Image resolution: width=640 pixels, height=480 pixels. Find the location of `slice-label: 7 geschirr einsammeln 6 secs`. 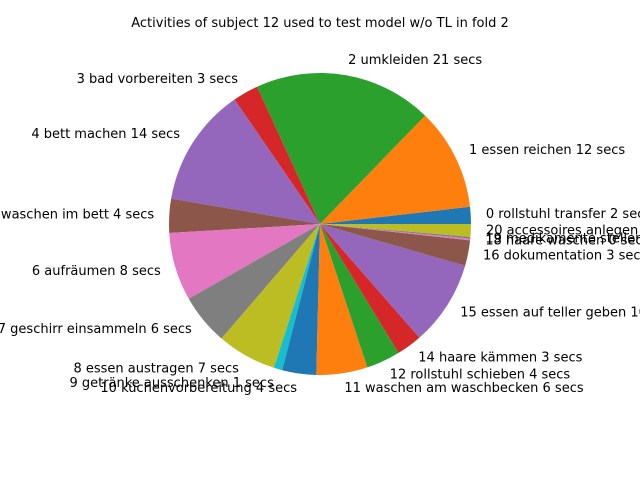

slice-label: 7 geschirr einsammeln 6 secs is located at coordinates (96, 329).